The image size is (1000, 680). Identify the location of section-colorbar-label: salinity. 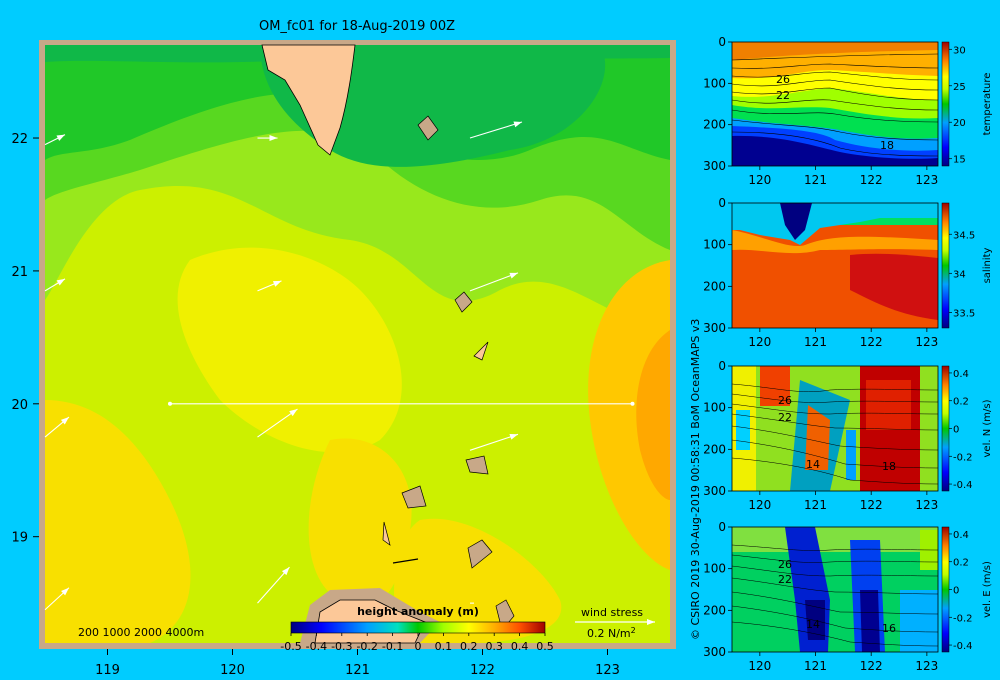
(987, 265).